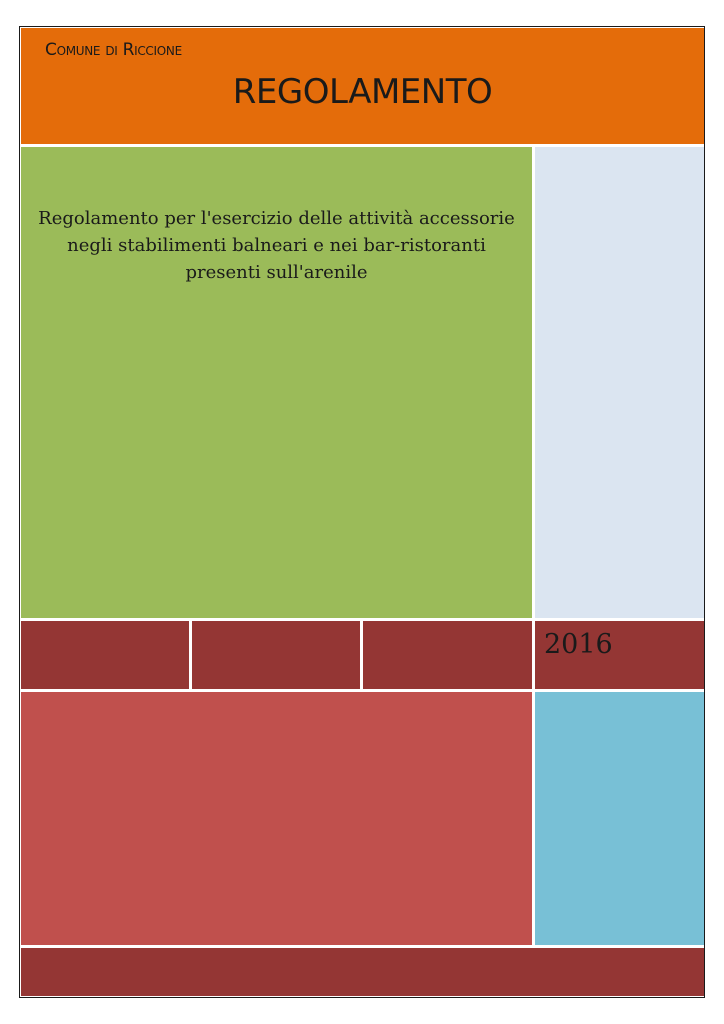 Image resolution: width=724 pixels, height=1024 pixels. I want to click on document-title: REGOLAMENTO, so click(362, 92).